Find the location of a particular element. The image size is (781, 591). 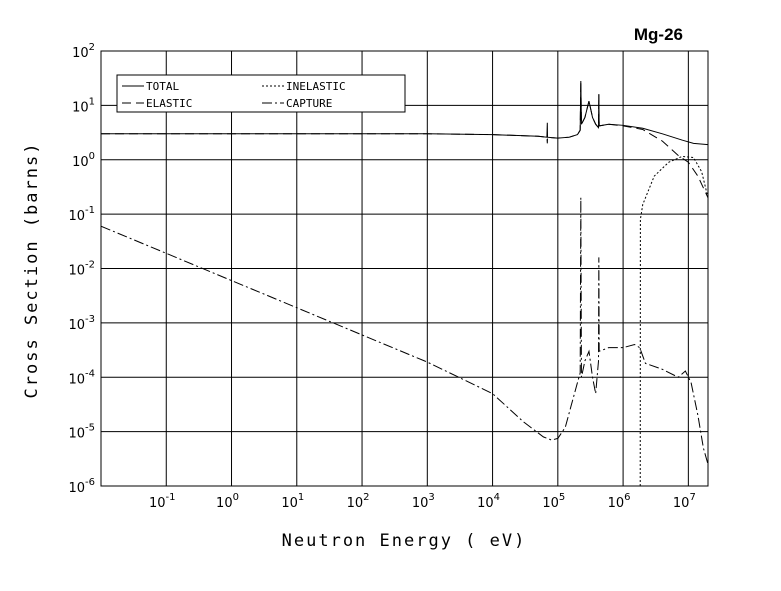

y-tick-labels: 10⁻⁶ 10⁻⁵ 10⁻⁴ 10⁻³ 10⁻² 10⁻¹ 10⁰ 10¹ 10² is located at coordinates (81, 269).